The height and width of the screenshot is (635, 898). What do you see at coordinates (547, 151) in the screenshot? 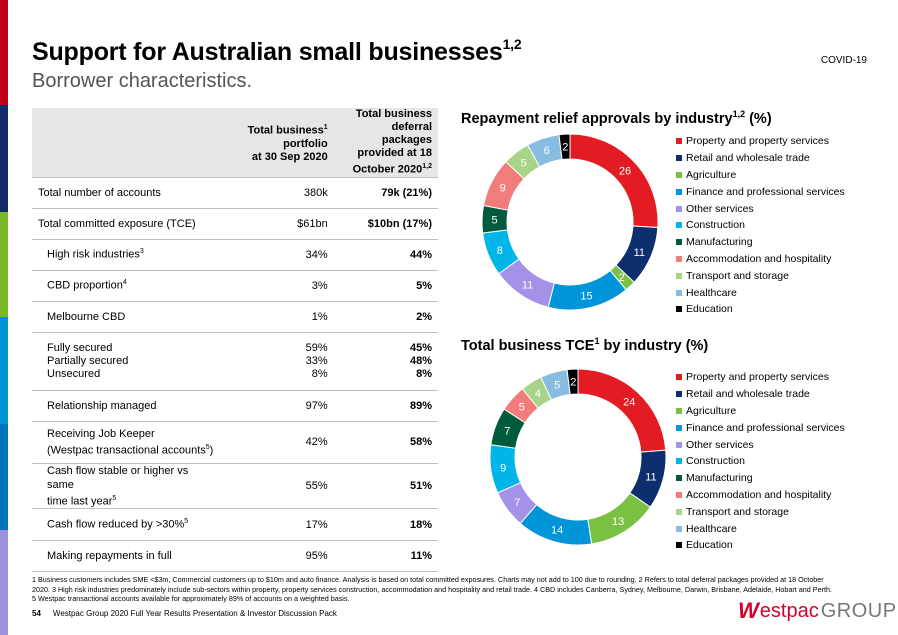
I see `slice-label: 6` at bounding box center [547, 151].